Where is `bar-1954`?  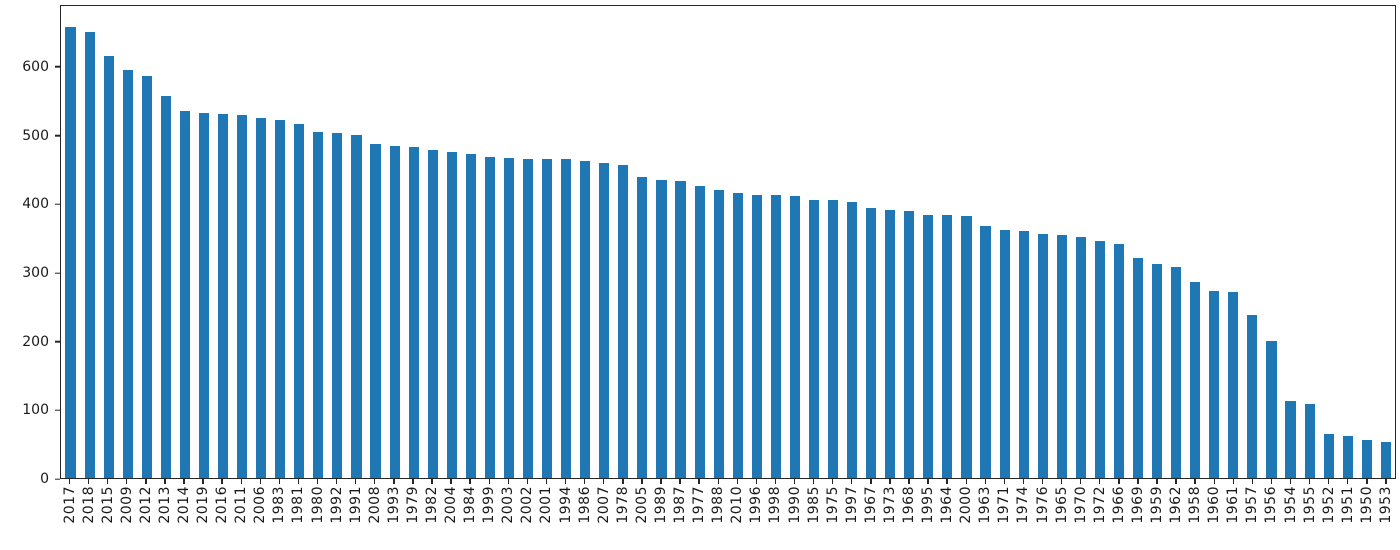
bar-1954 is located at coordinates (1290, 439).